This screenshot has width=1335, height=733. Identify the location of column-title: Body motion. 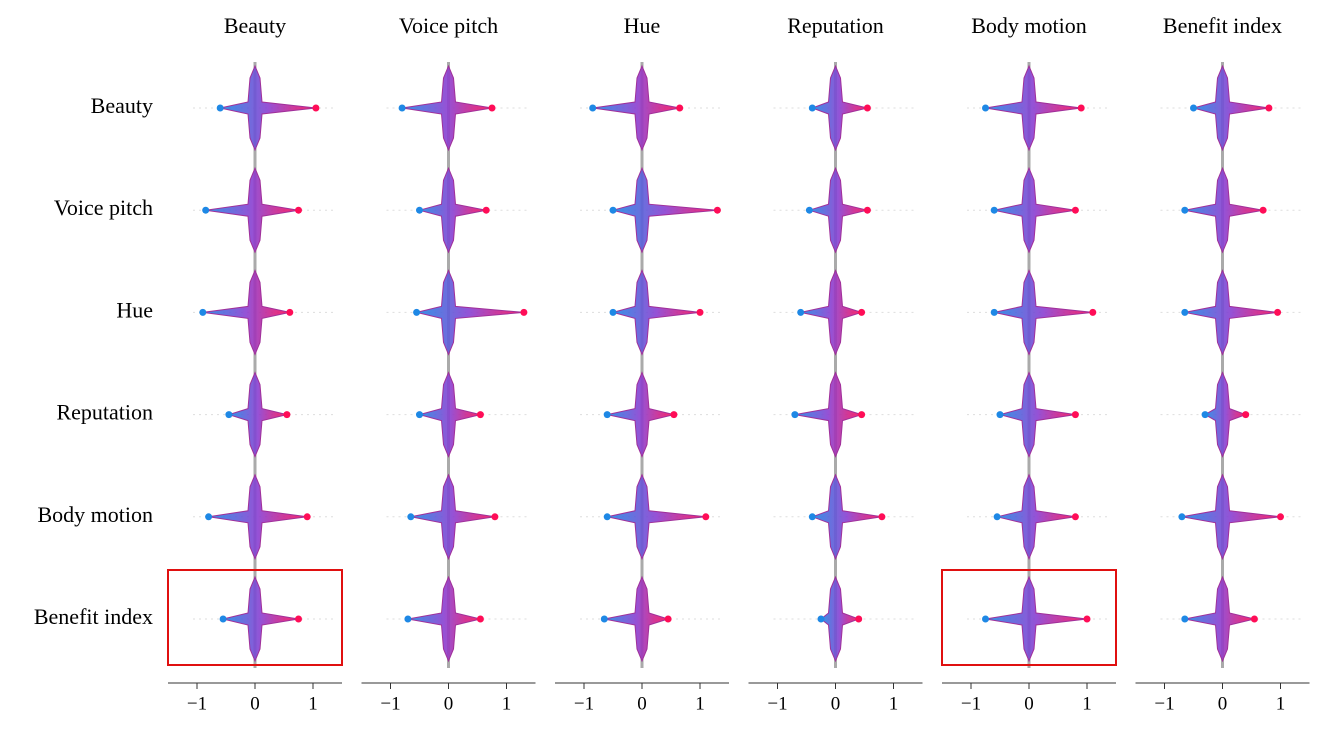
(1029, 25).